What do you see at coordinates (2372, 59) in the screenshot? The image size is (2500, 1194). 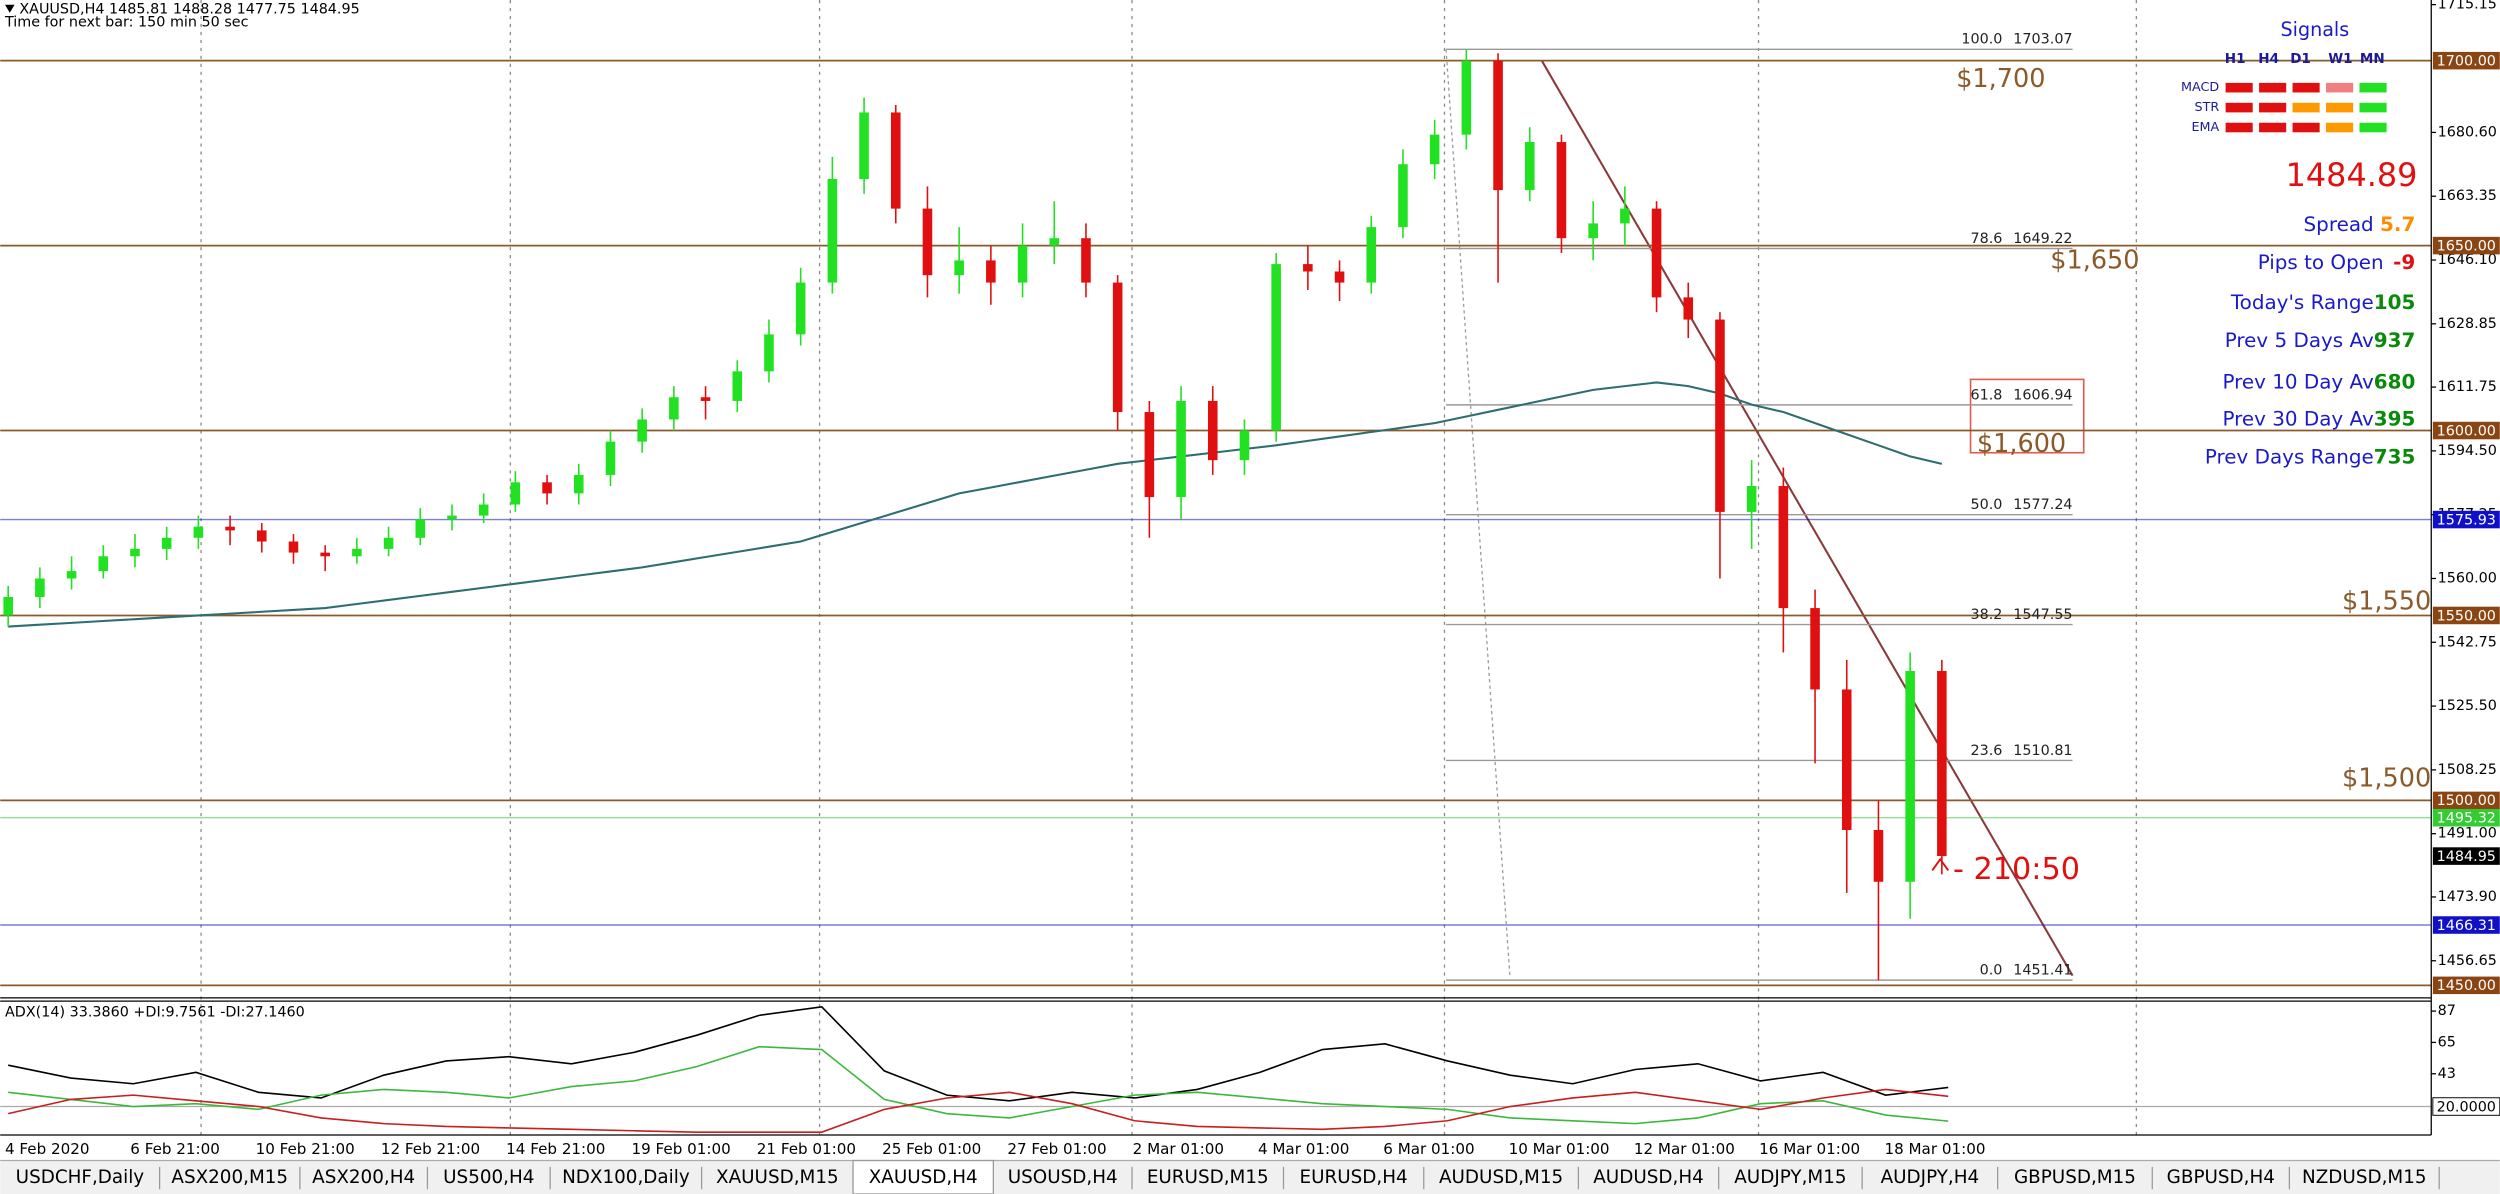 I see `signal-period: MN` at bounding box center [2372, 59].